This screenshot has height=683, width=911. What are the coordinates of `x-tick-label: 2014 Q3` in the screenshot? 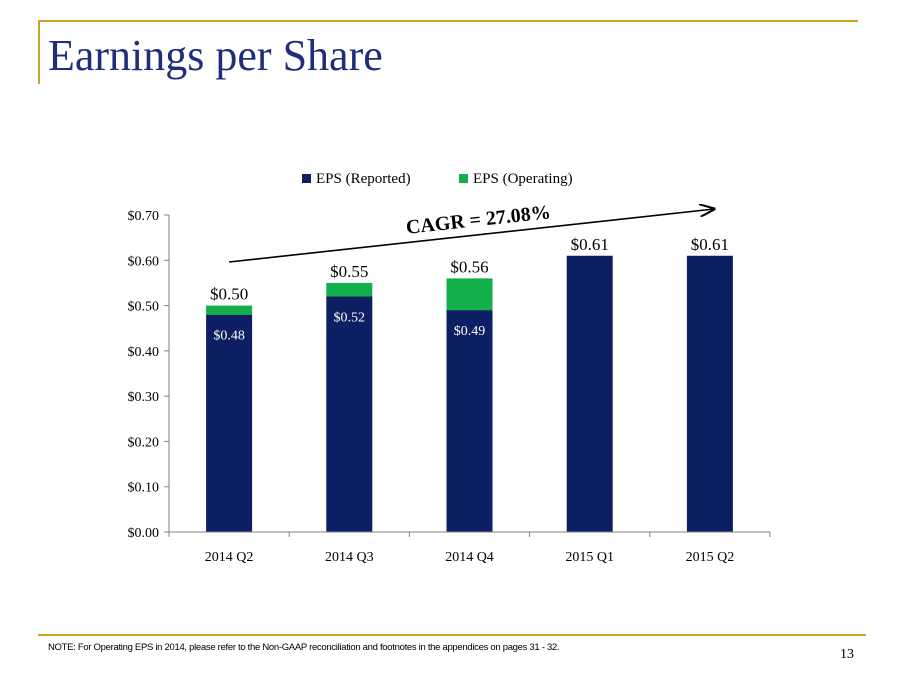 It's located at (349, 557).